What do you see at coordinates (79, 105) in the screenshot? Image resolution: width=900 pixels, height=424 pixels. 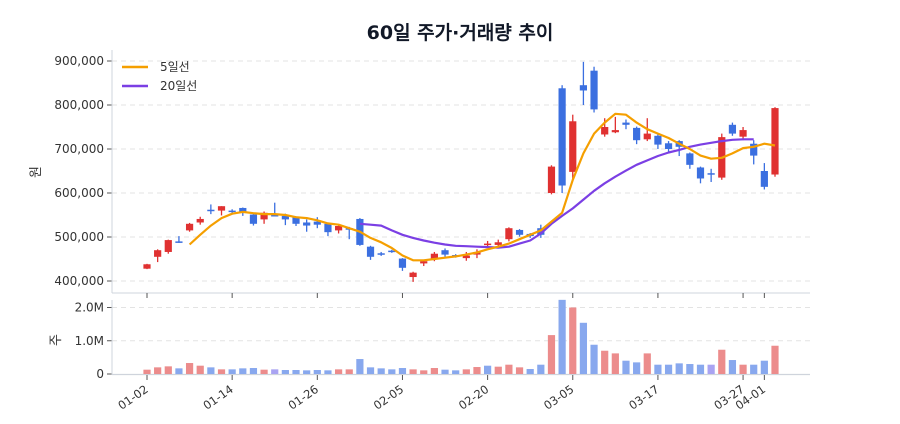 I see `price-ytick-label: 800,000` at bounding box center [79, 105].